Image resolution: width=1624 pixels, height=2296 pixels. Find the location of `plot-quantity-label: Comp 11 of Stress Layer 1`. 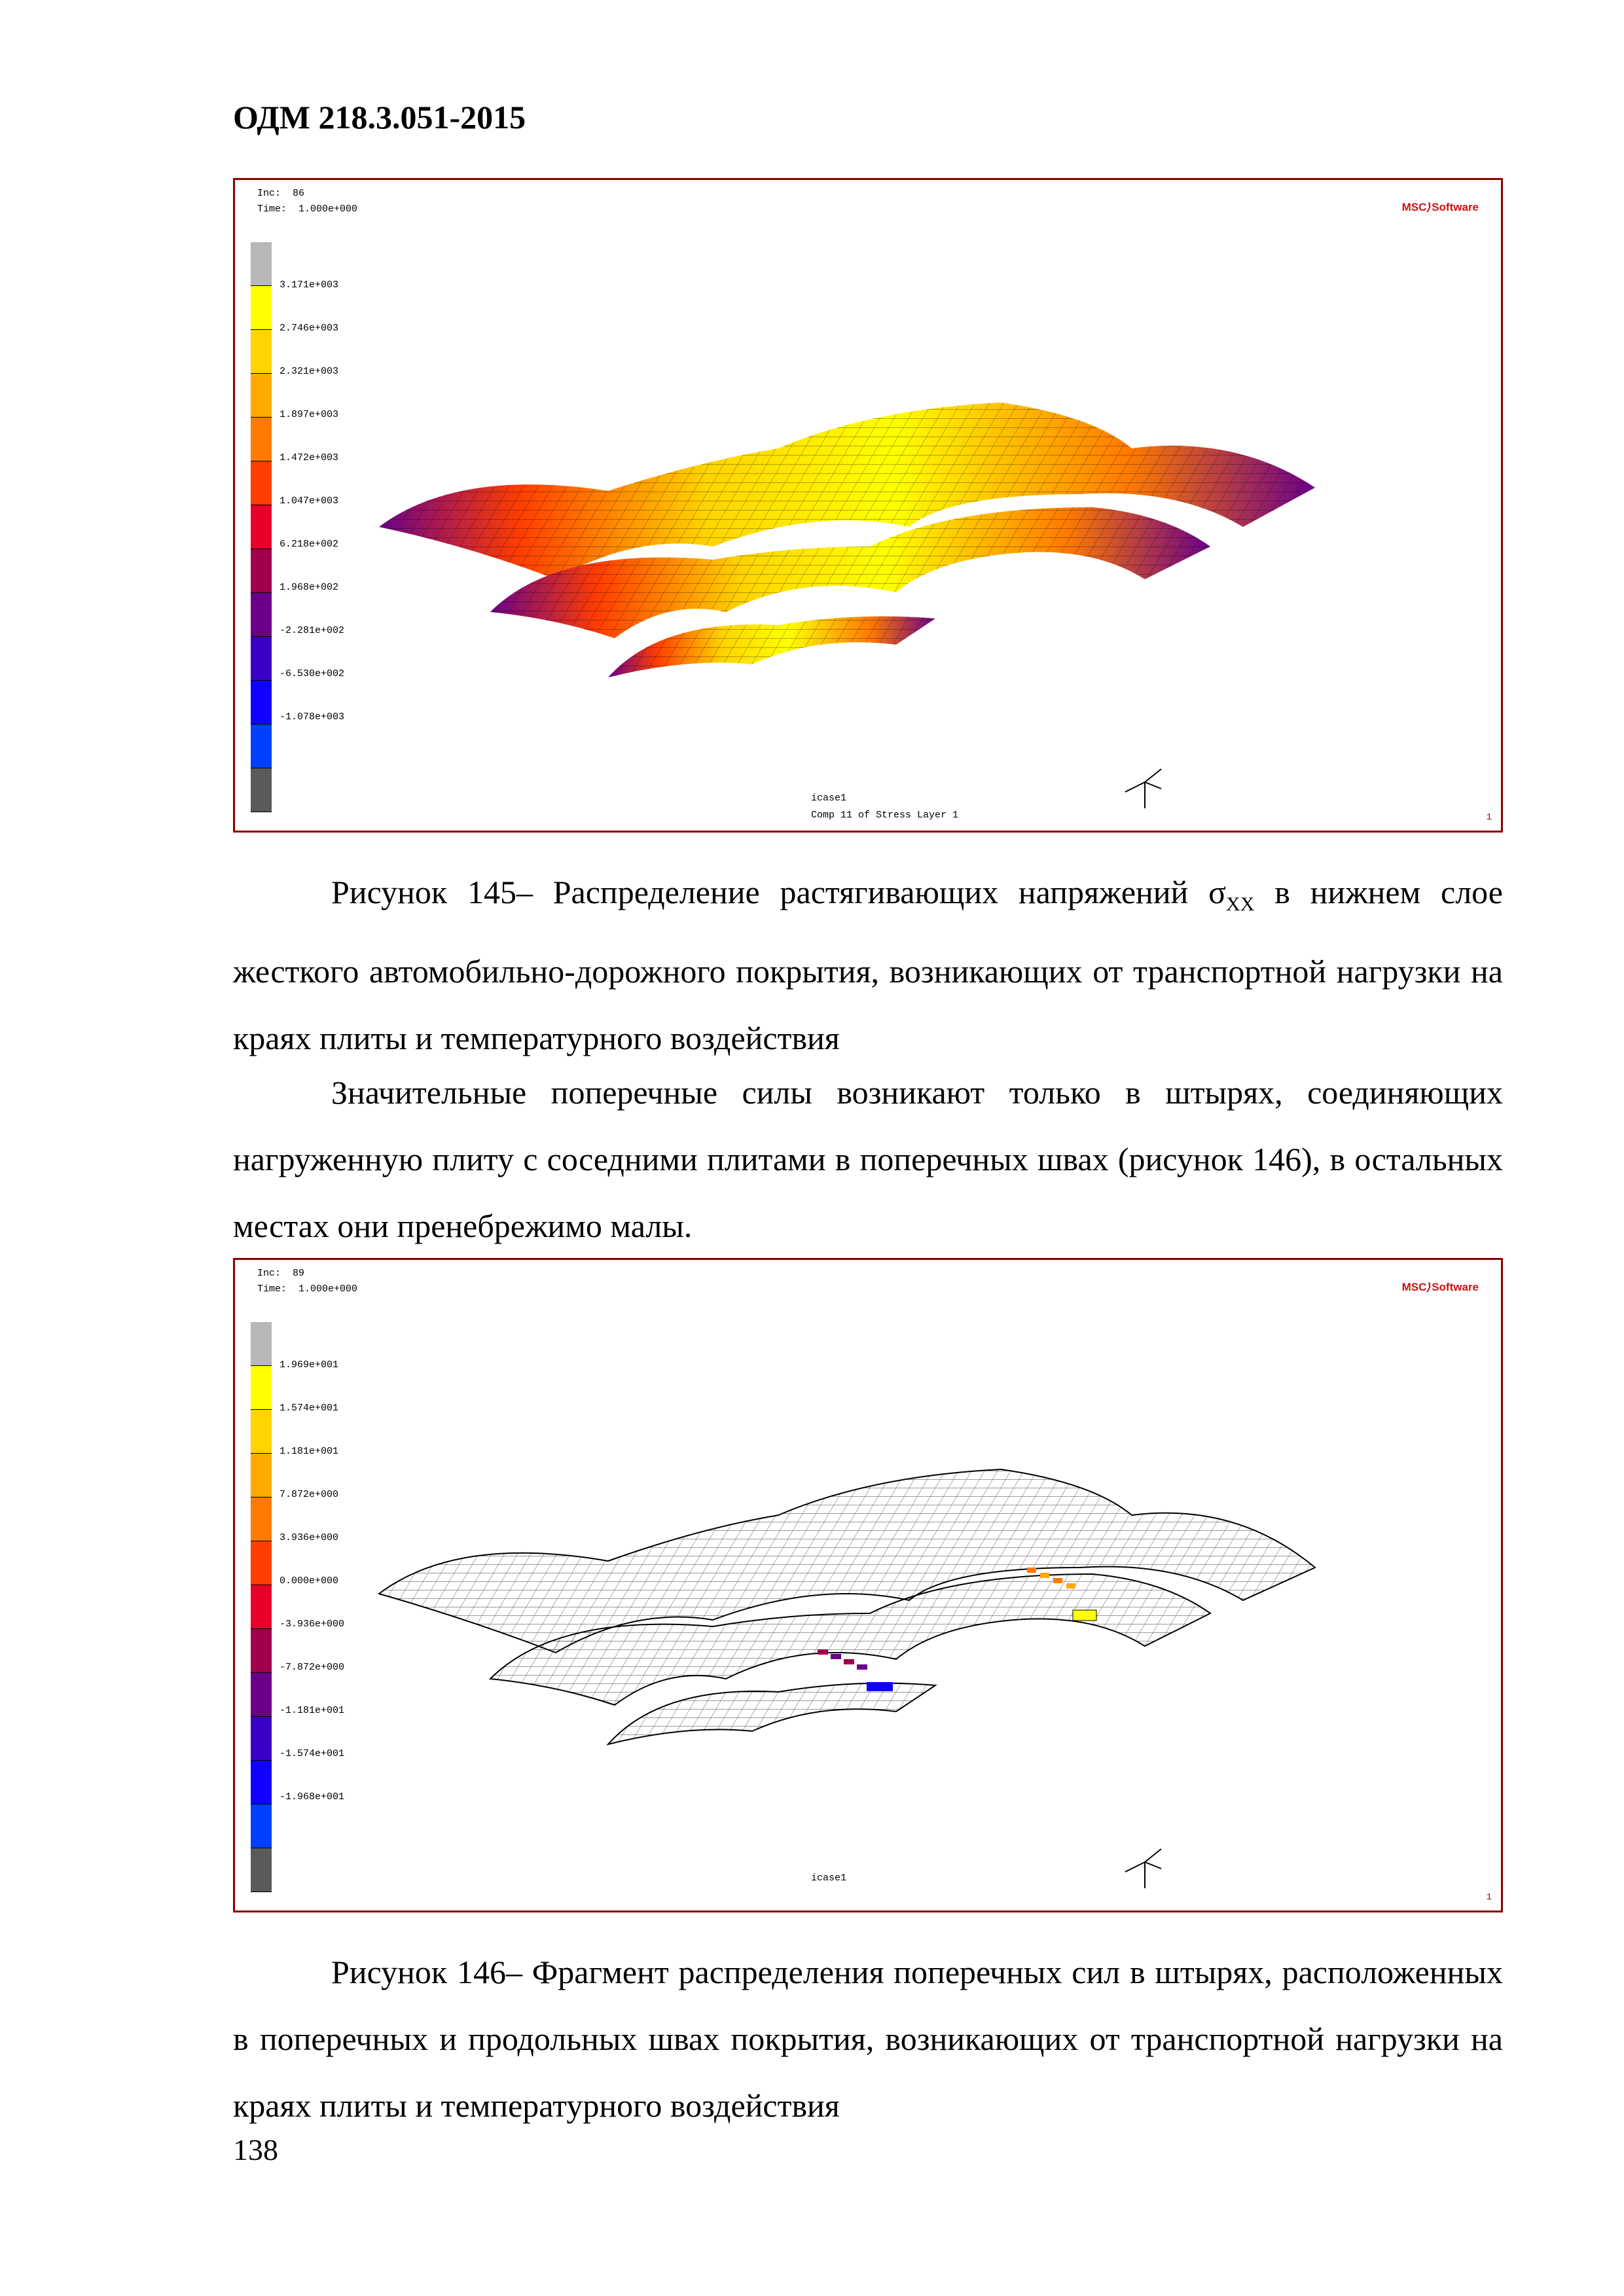

plot-quantity-label: Comp 11 of Stress Layer 1 is located at coordinates (885, 815).